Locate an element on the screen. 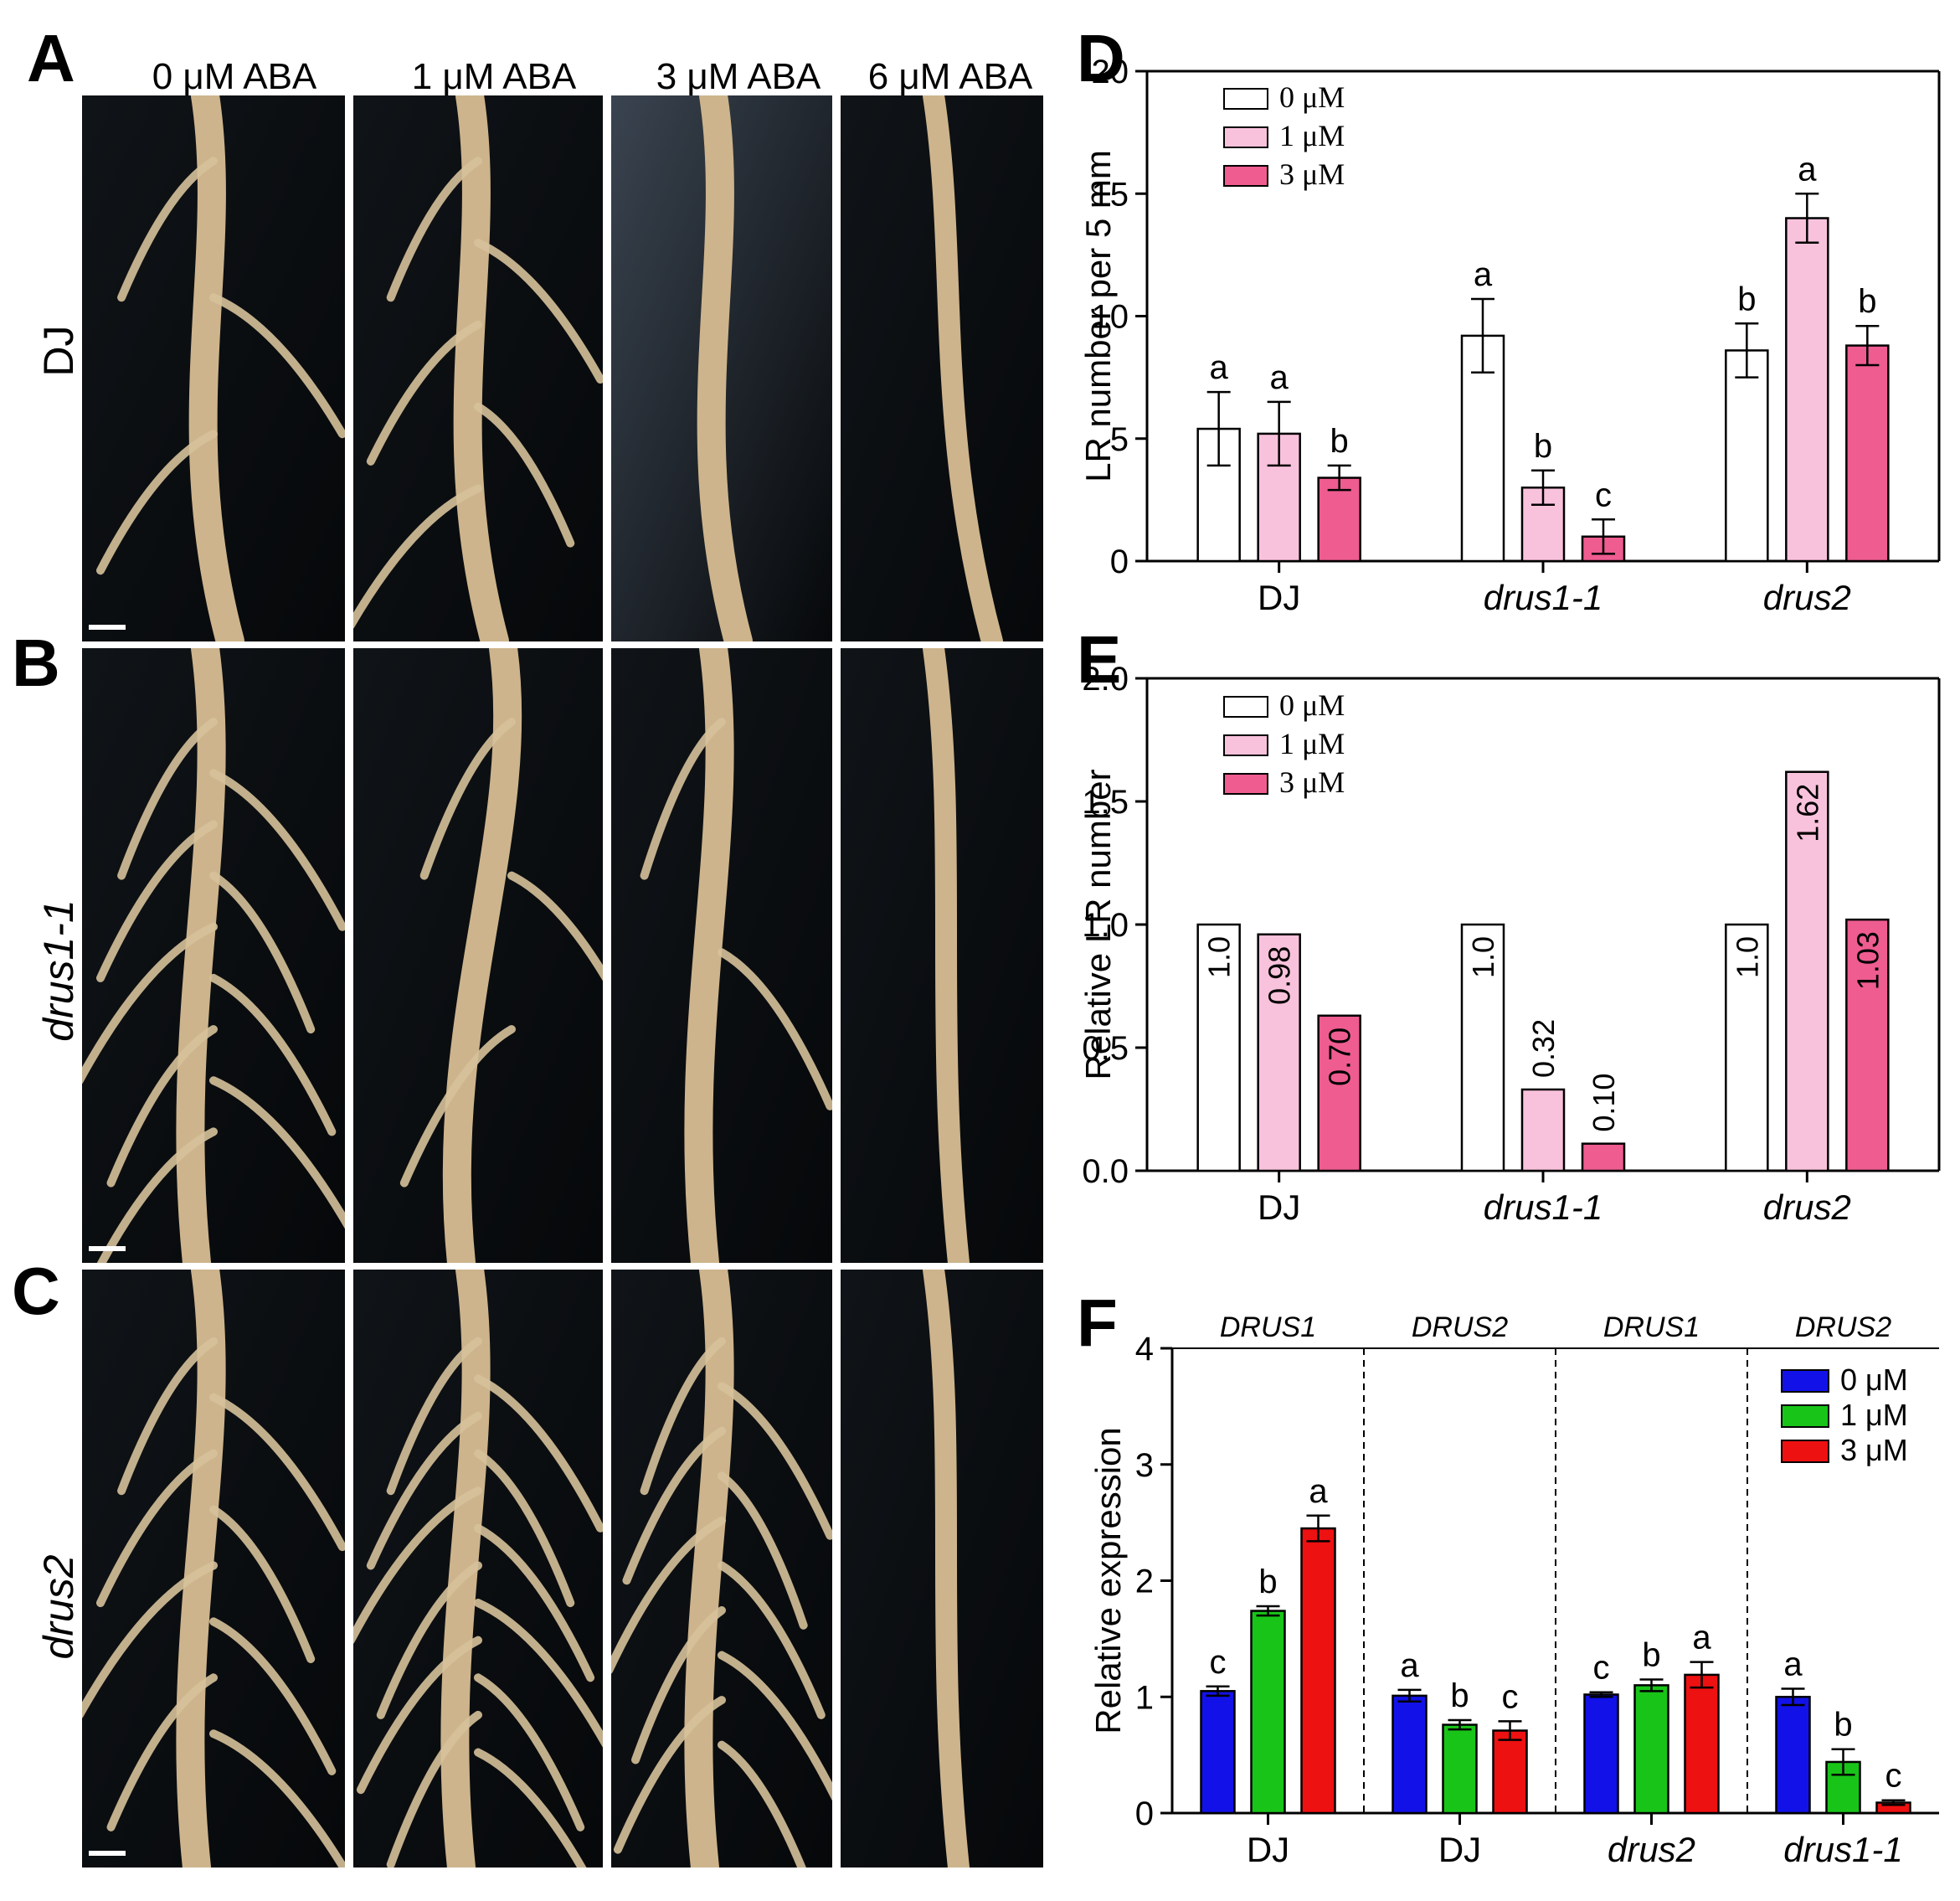 The image size is (1960, 1901). root-photo-drus1-1-6um is located at coordinates (942, 955).